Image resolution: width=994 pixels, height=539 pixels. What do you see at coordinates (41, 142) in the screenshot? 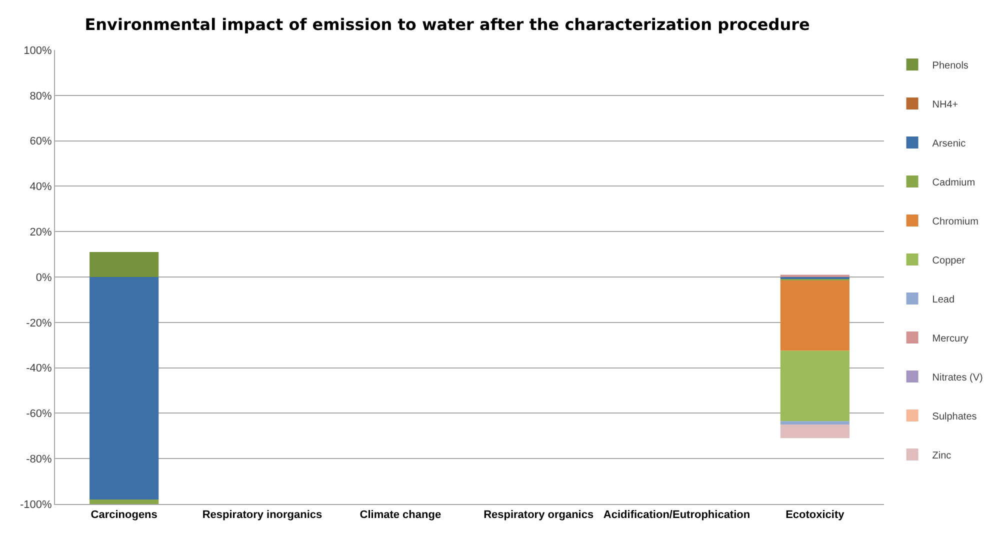
I see `y-tick-label: 60%` at bounding box center [41, 142].